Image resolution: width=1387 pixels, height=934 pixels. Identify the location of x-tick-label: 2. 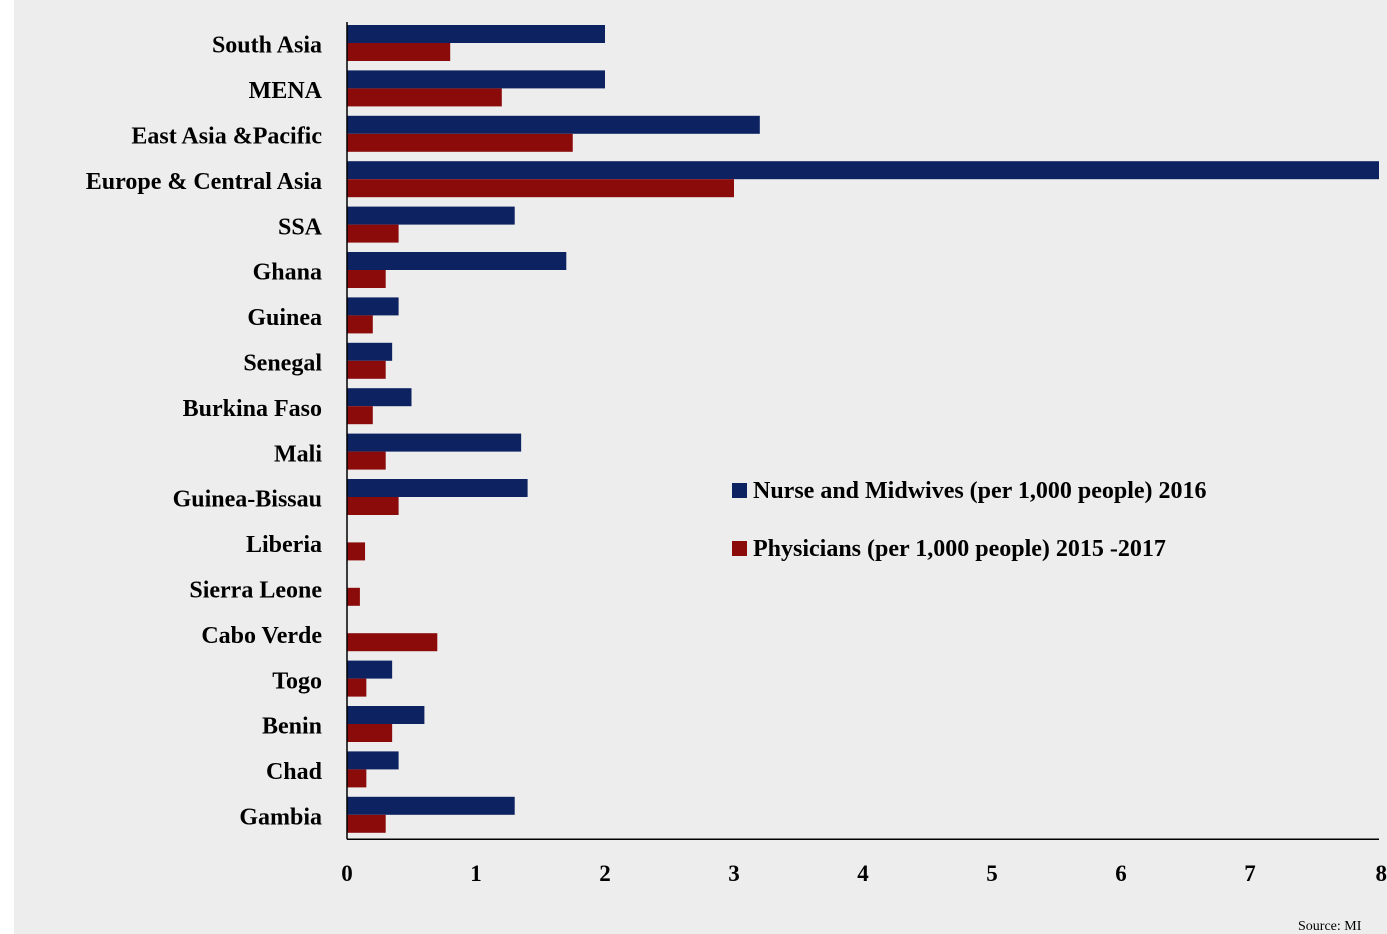
(605, 873).